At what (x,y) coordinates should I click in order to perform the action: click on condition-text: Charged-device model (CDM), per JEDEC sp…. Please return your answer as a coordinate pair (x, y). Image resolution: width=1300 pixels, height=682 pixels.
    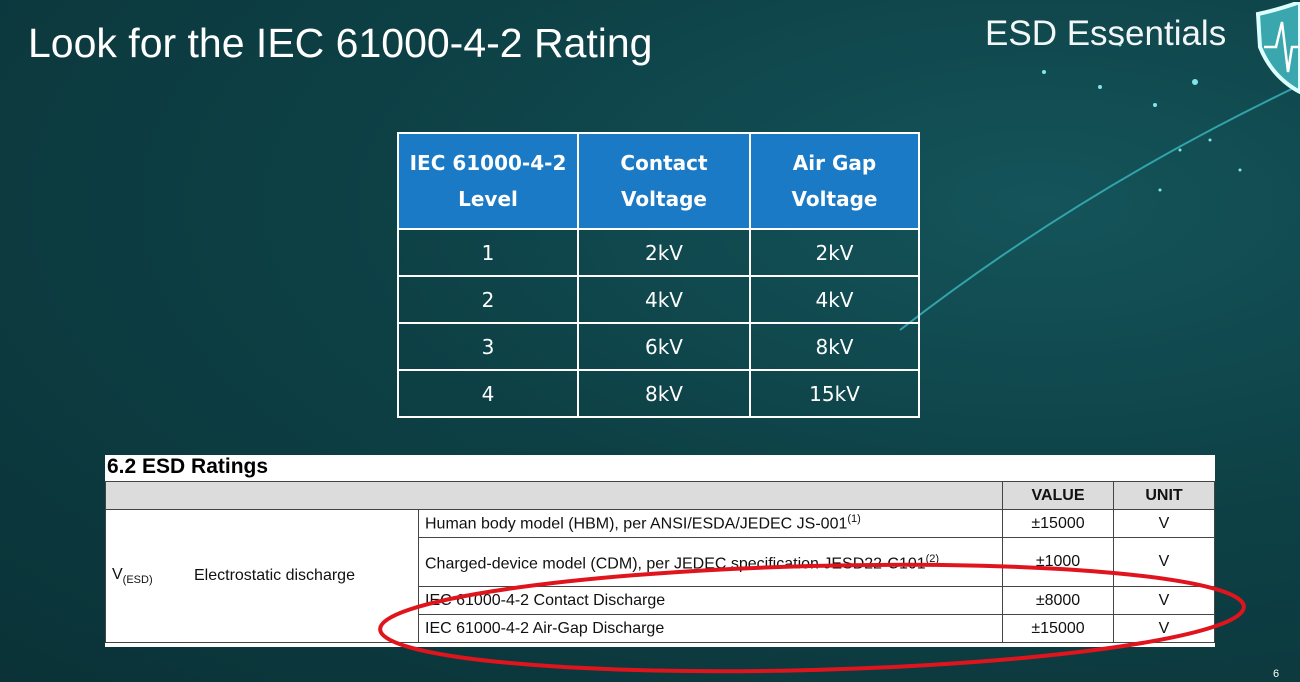
    Looking at the image, I should click on (675, 564).